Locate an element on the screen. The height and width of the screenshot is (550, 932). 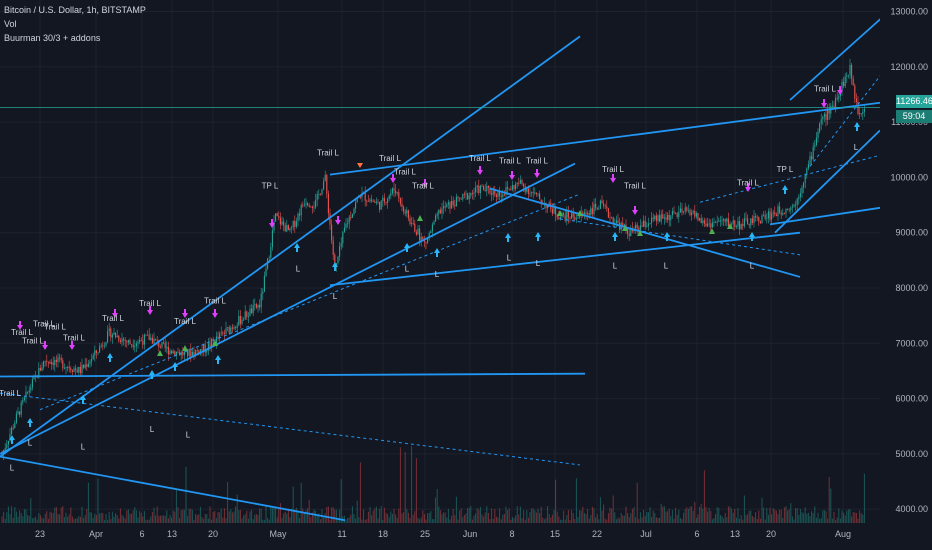
legend-volume-indicator: Vol is located at coordinates (10, 24).